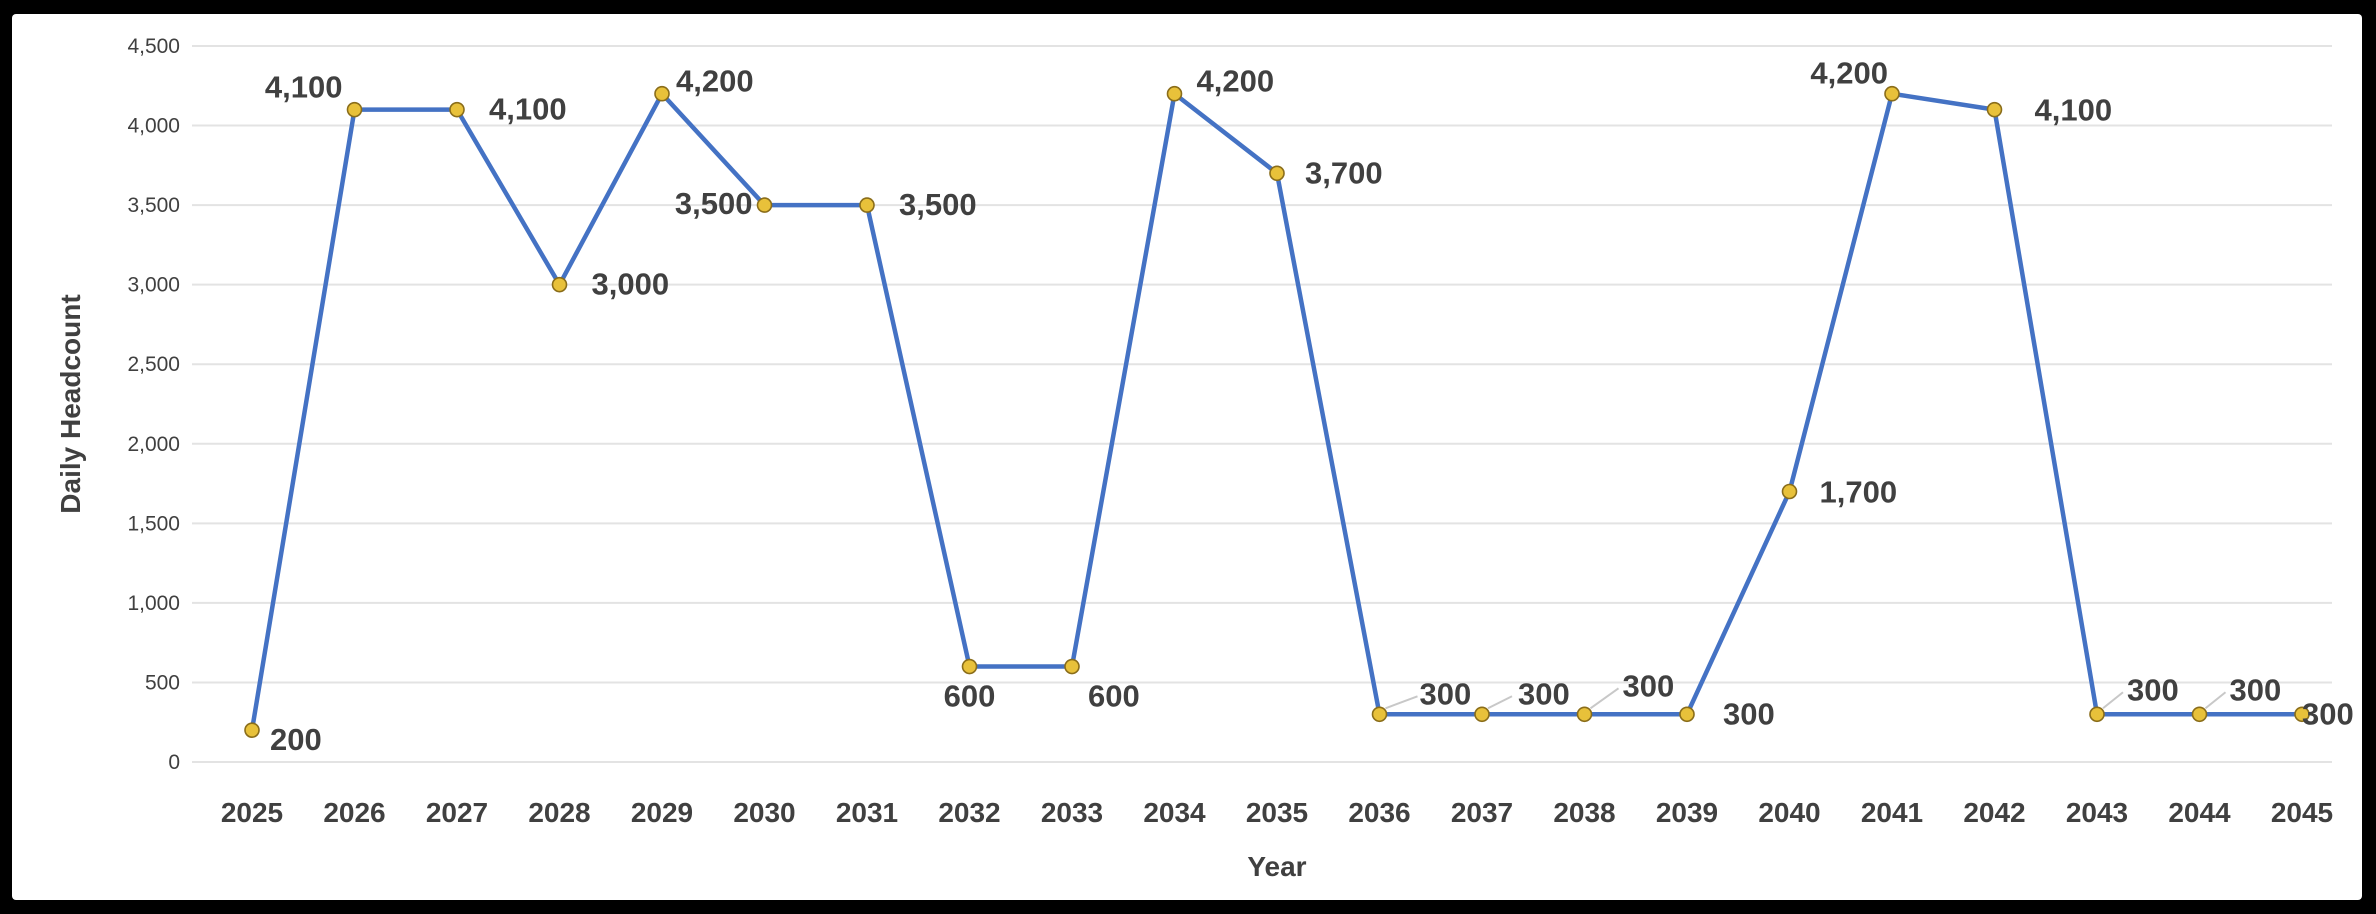  I want to click on y-tick-label: 4,000, so click(153, 126).